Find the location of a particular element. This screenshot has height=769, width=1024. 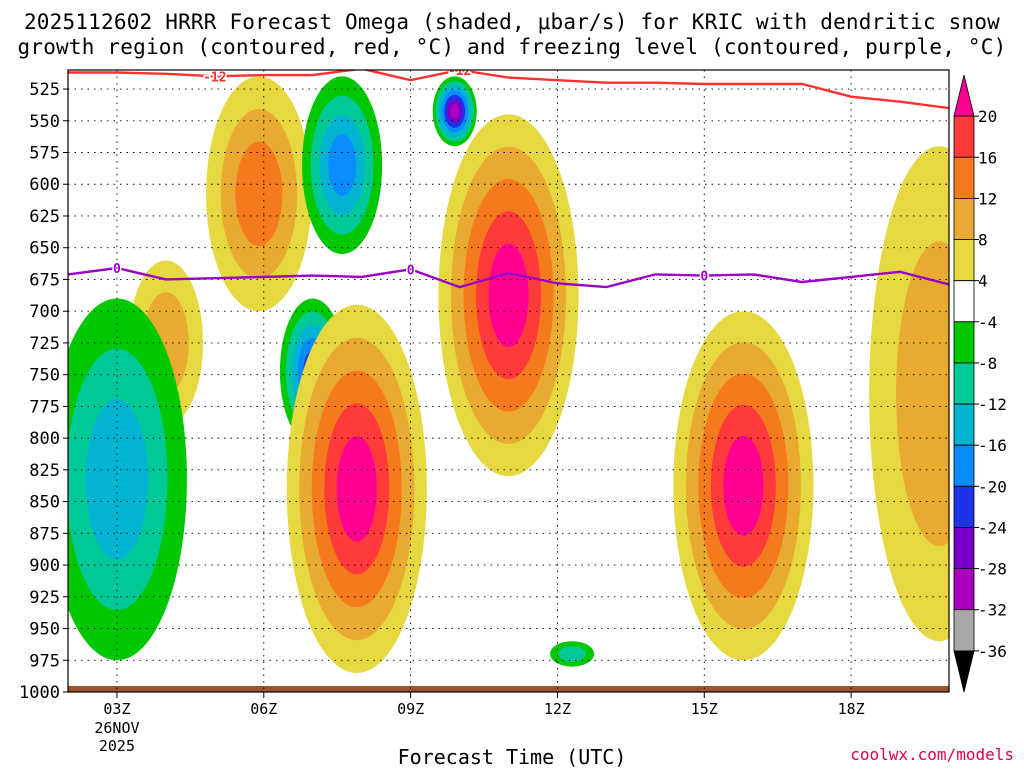

colorbar-label: 4 is located at coordinates (983, 281).